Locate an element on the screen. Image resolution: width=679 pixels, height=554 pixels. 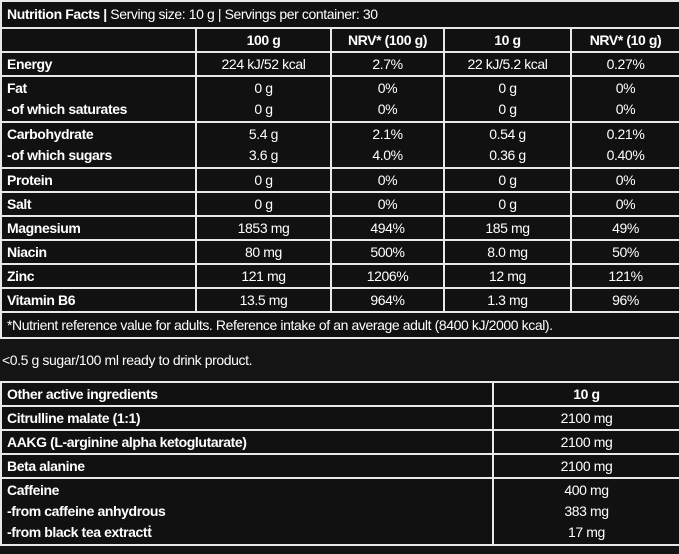
nutrient-sublabel: -of which sugars is located at coordinates (59, 155).